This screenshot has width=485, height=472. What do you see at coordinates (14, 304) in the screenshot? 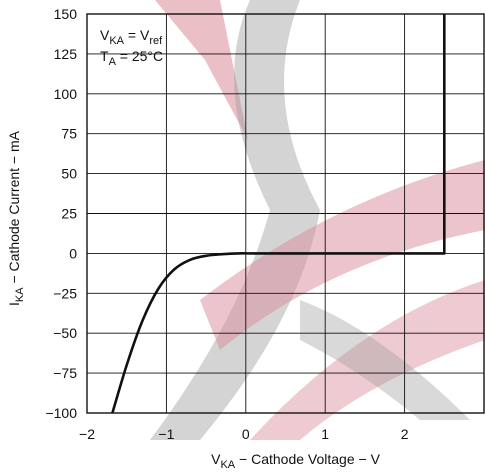
I see `y-axis-label-symbol: I` at bounding box center [14, 304].